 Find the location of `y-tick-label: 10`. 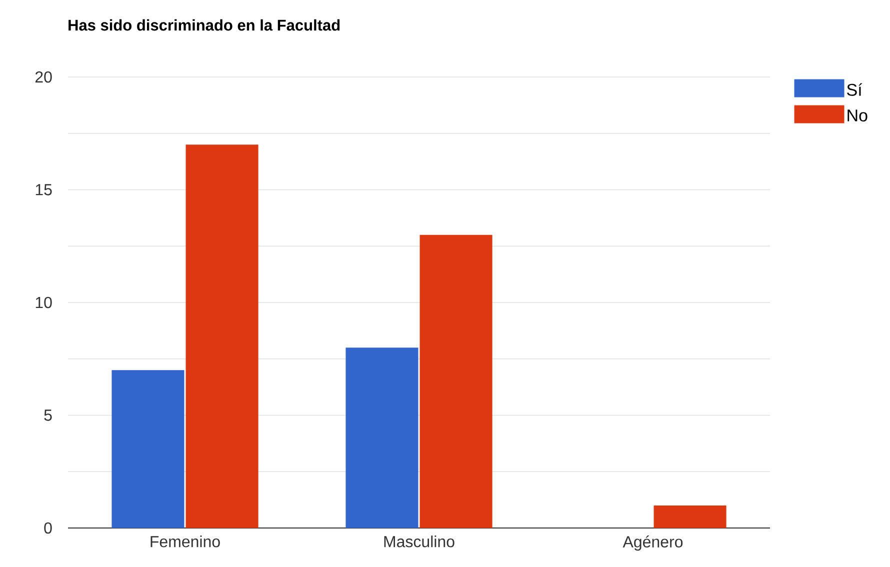

y-tick-label: 10 is located at coordinates (44, 302).